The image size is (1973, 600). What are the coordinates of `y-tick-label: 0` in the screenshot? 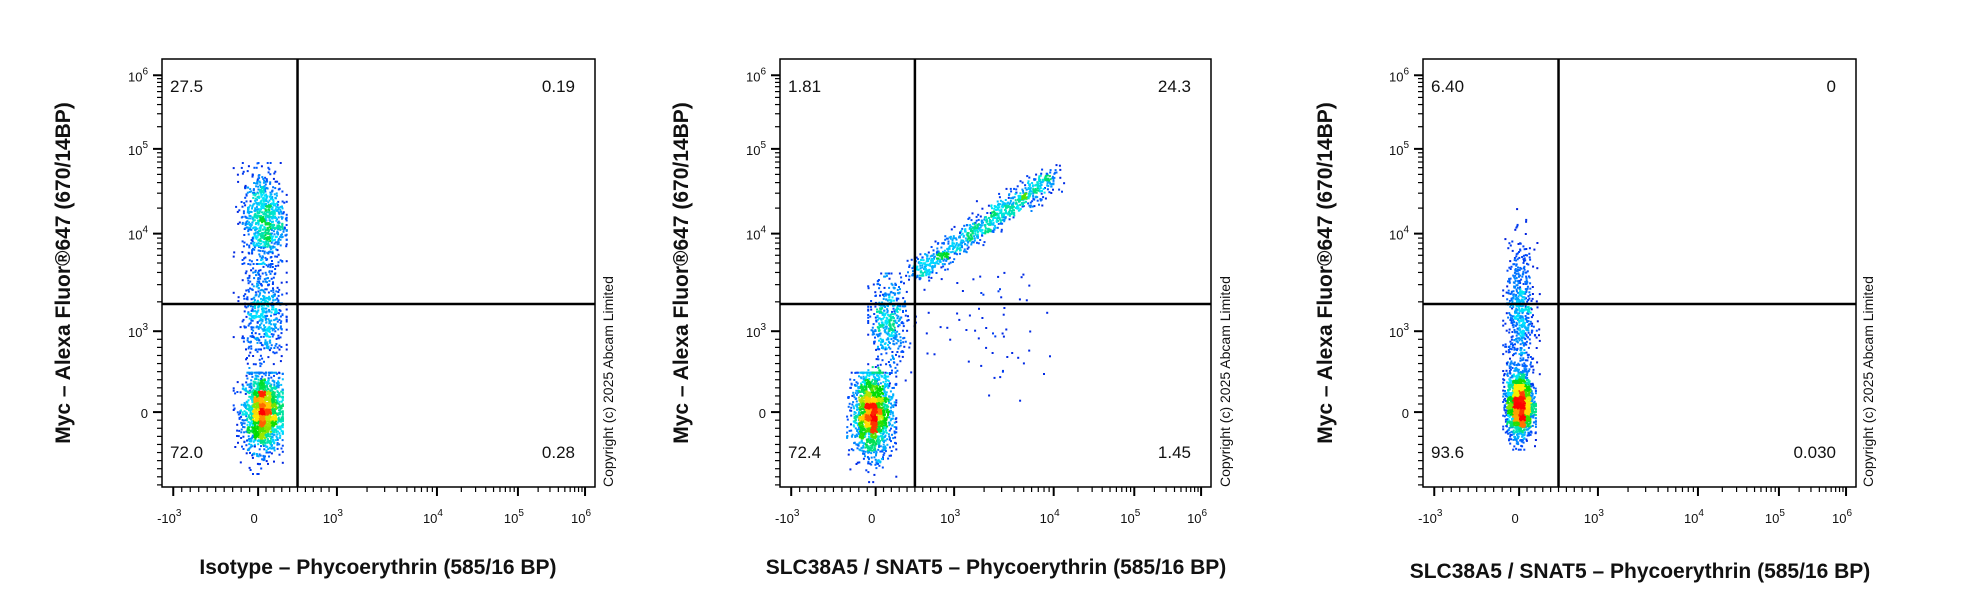 It's located at (144, 413).